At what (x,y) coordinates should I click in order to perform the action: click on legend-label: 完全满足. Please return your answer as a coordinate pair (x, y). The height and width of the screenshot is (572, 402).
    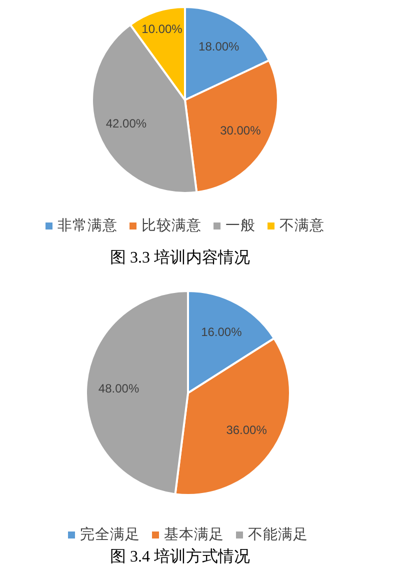
    Looking at the image, I should click on (110, 534).